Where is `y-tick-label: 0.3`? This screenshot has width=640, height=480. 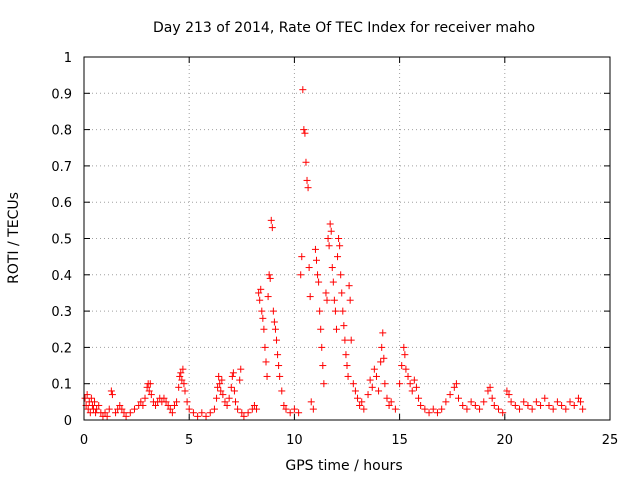 y-tick-label: 0.3 is located at coordinates (61, 312).